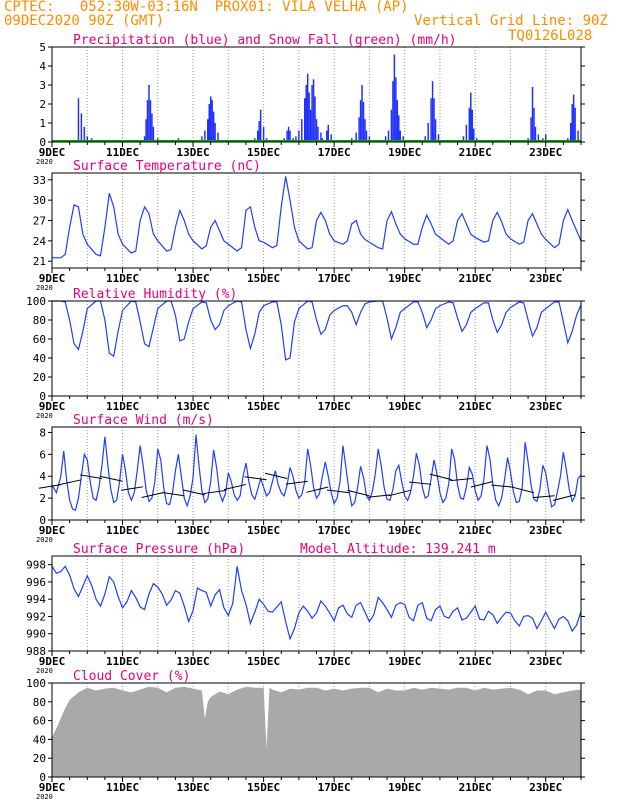 Image resolution: width=618 pixels, height=800 pixels. What do you see at coordinates (263, 530) in the screenshot?
I see `wind-xtick-label: 15DEC` at bounding box center [263, 530].